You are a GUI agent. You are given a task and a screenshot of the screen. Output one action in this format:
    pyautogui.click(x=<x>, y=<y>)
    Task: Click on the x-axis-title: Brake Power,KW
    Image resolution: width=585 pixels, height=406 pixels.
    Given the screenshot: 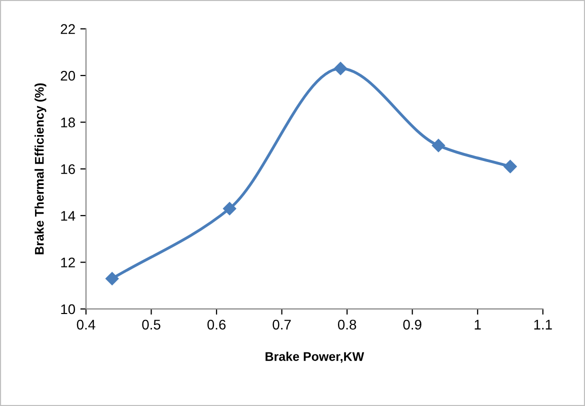 What is the action you would take?
    pyautogui.click(x=315, y=357)
    